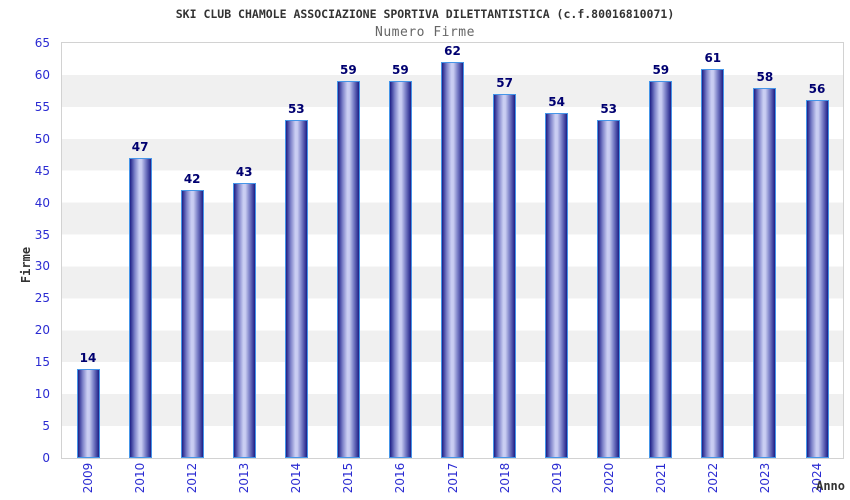 Image resolution: width=850 pixels, height=500 pixels. What do you see at coordinates (660, 478) in the screenshot?
I see `x-tick-label-2021: 2021` at bounding box center [660, 478].